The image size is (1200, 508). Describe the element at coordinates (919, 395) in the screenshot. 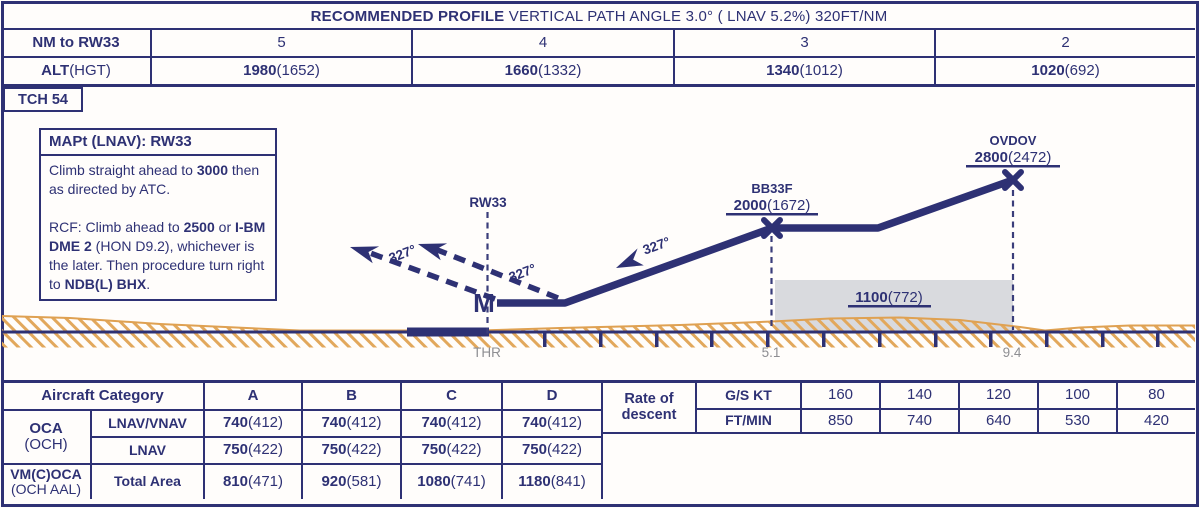

I see `gs-value: 140` at that location.